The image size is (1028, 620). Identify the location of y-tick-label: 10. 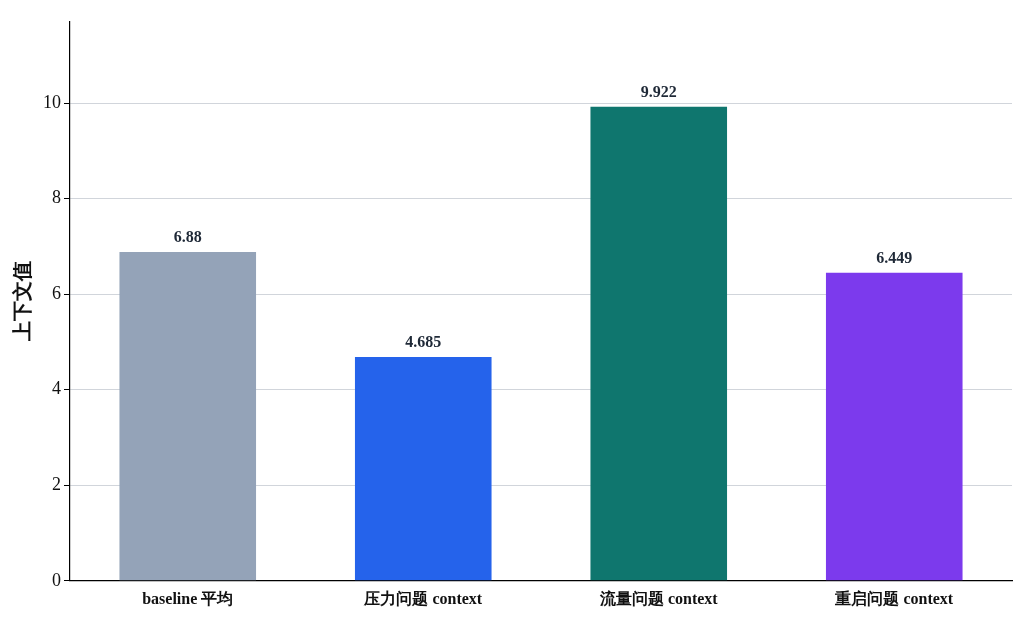
(52, 101).